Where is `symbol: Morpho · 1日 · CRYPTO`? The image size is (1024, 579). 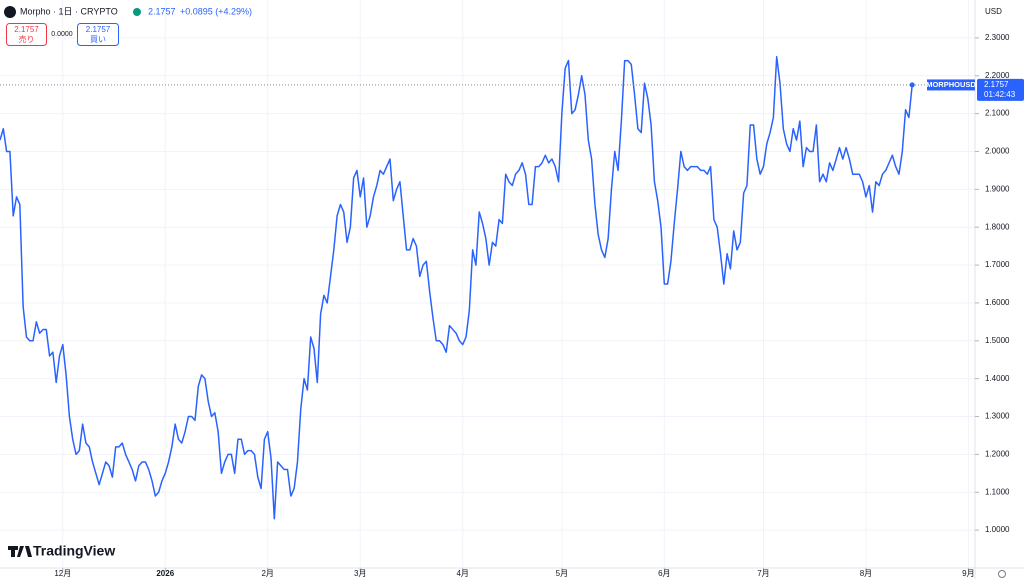
symbol: Morpho · 1日 · CRYPTO is located at coordinates (69, 11).